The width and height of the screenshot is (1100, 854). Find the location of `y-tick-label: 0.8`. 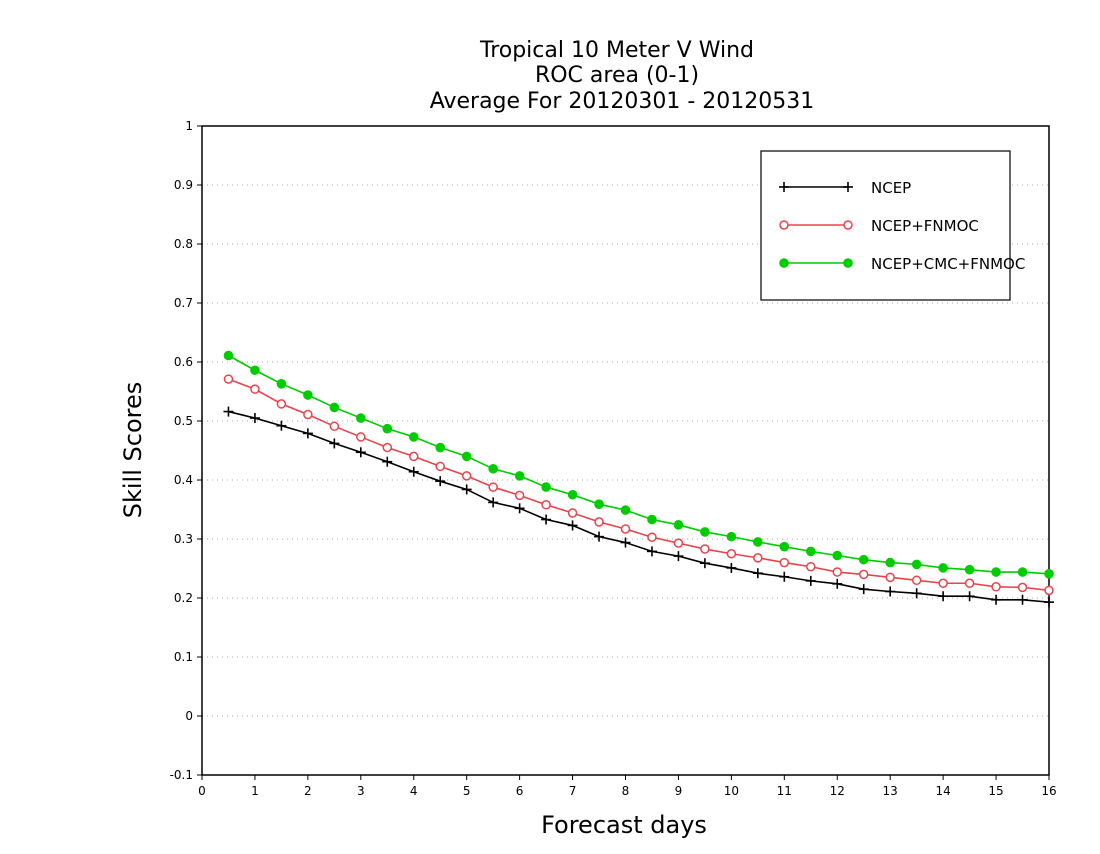

y-tick-label: 0.8 is located at coordinates (183, 244).